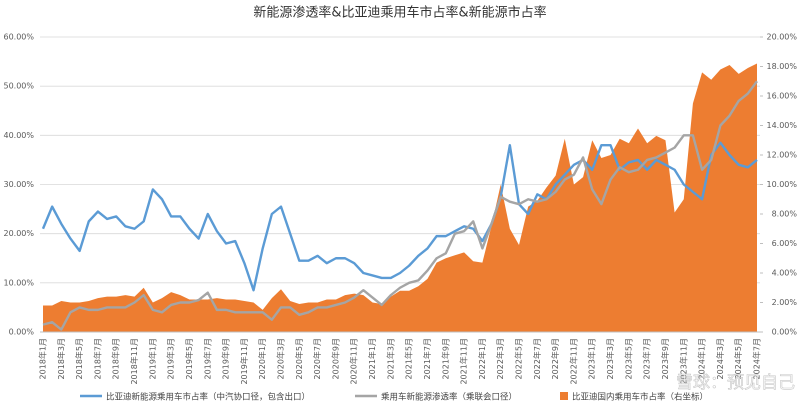 This screenshot has height=409, width=800. What do you see at coordinates (299, 358) in the screenshot?
I see `x-tick-label: 2020年5月` at bounding box center [299, 358].